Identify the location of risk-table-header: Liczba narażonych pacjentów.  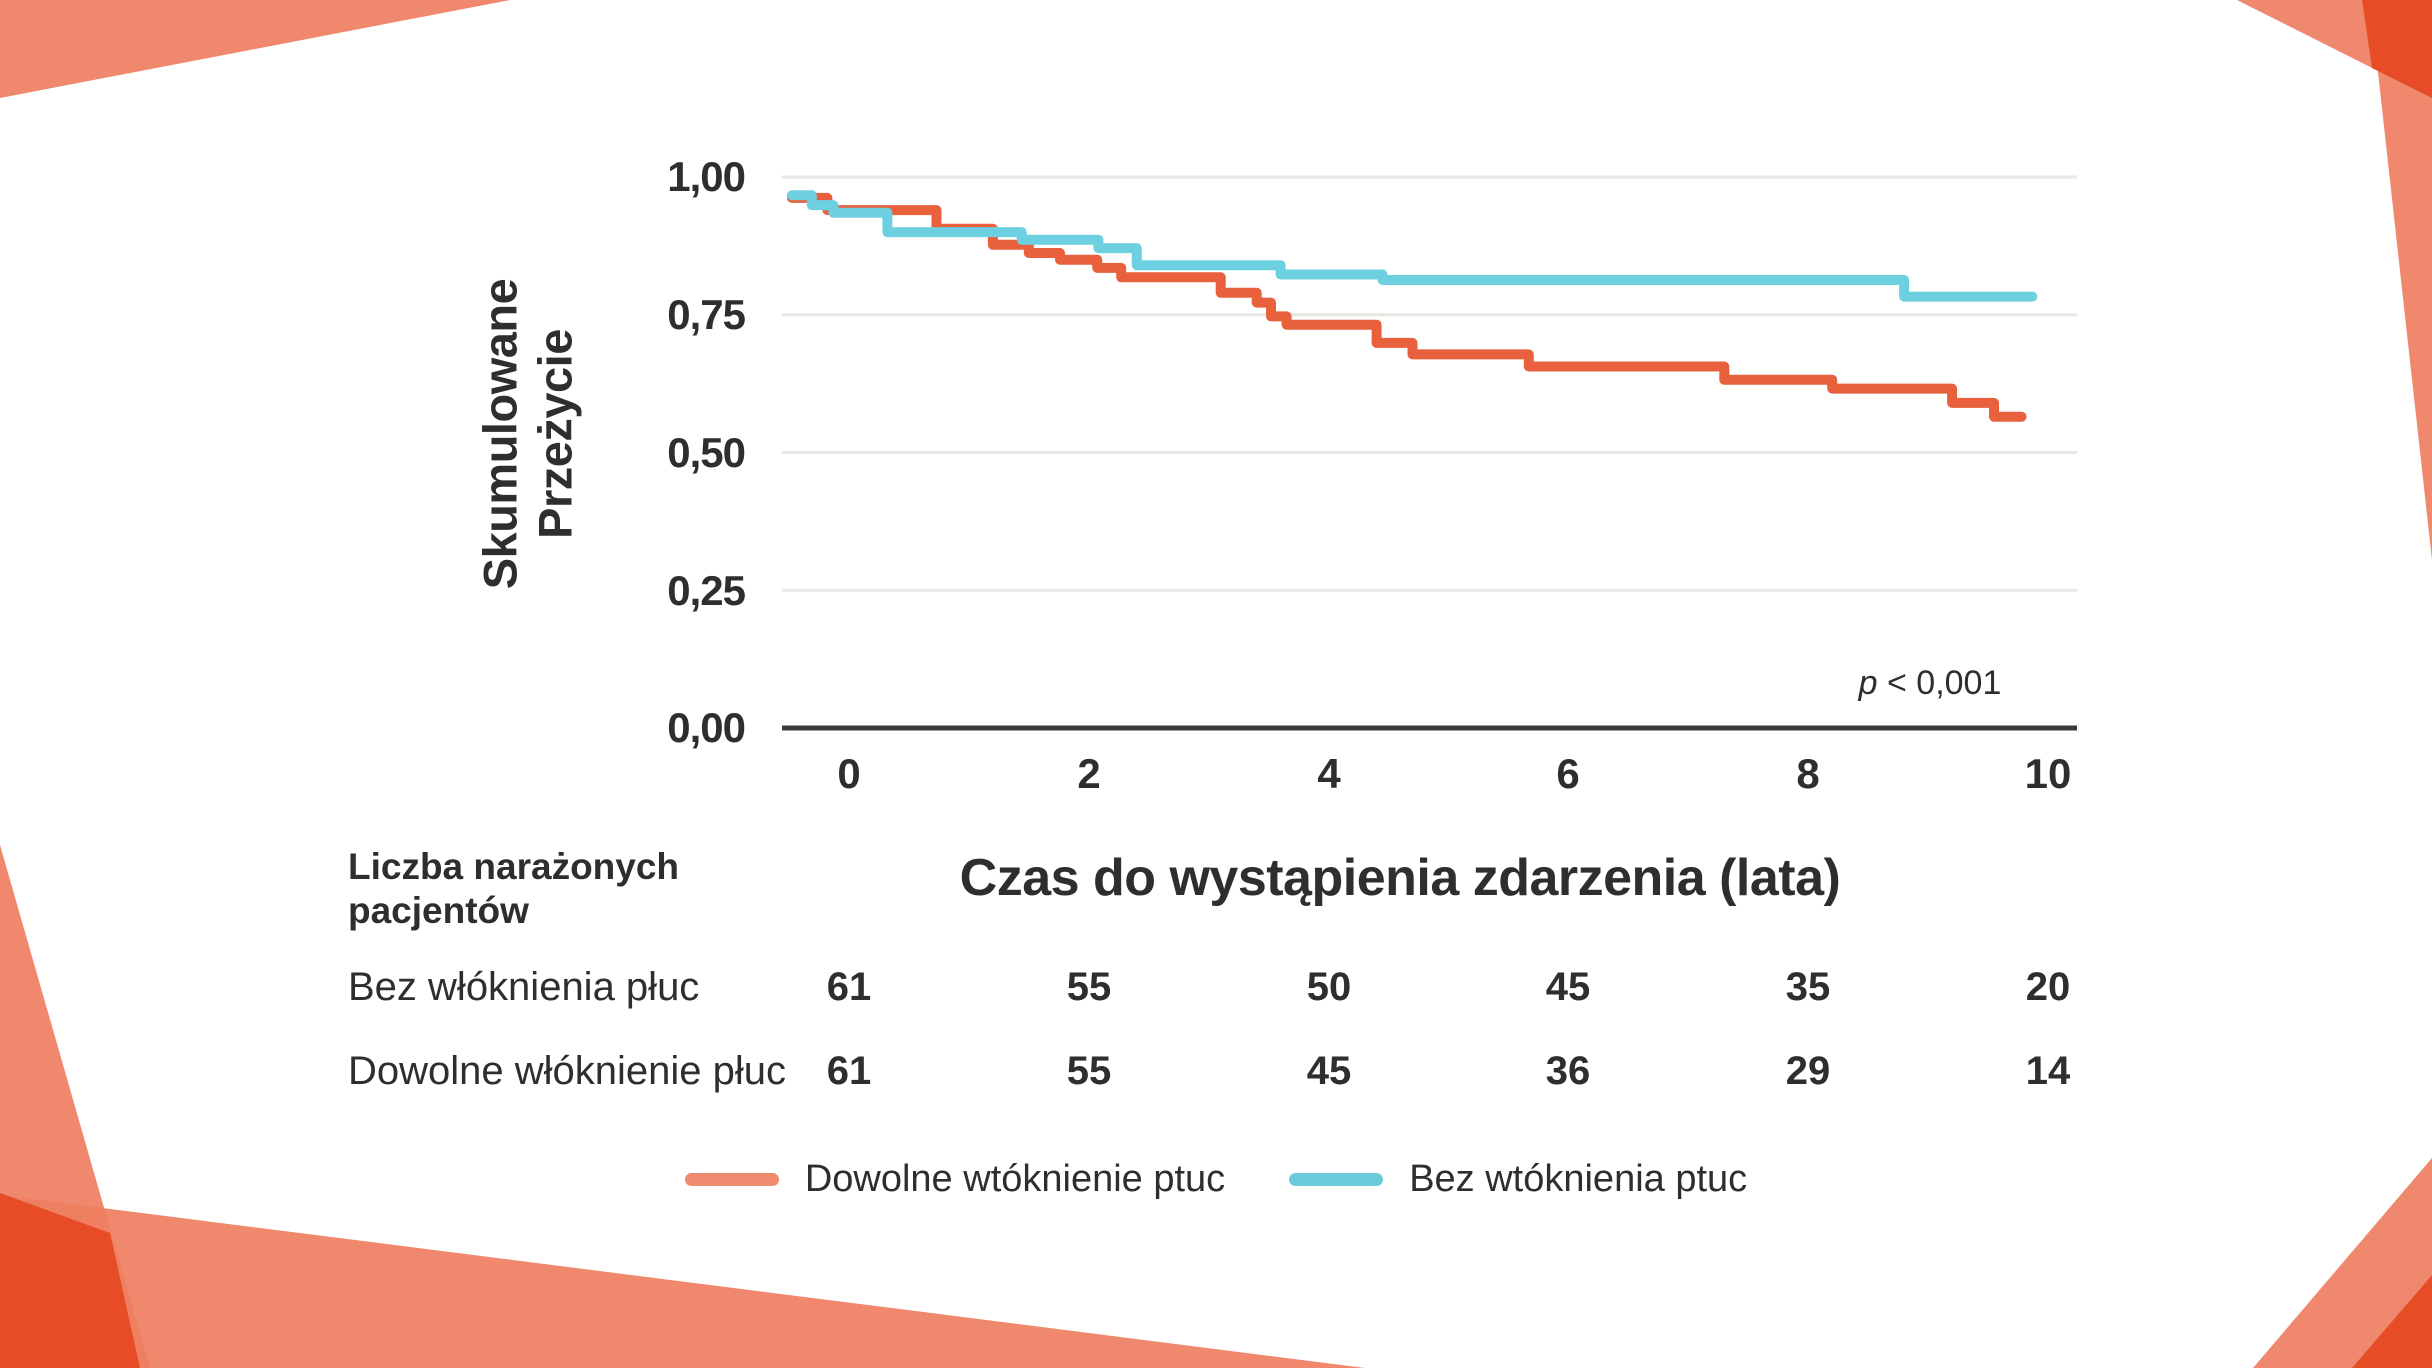
(513, 889).